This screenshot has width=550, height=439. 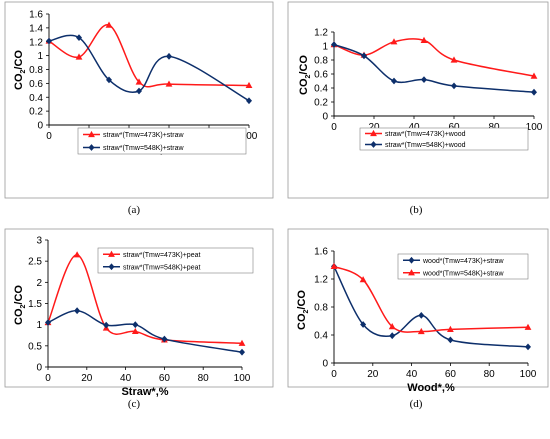 What do you see at coordinates (134, 210) in the screenshot?
I see `panel-label: (a)` at bounding box center [134, 210].